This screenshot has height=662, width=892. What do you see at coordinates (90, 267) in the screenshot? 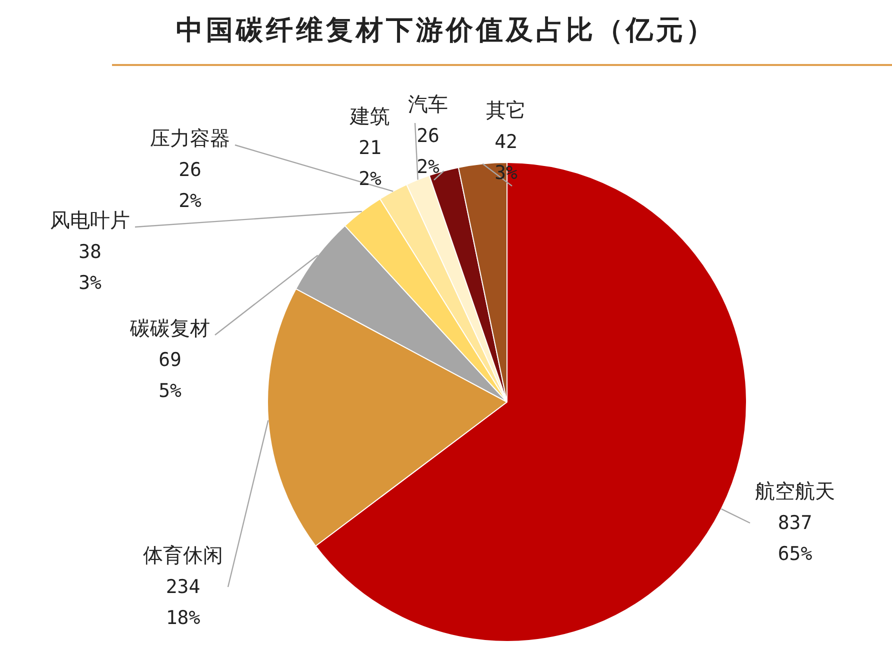
I see `data-label: 38 3%` at bounding box center [90, 267].